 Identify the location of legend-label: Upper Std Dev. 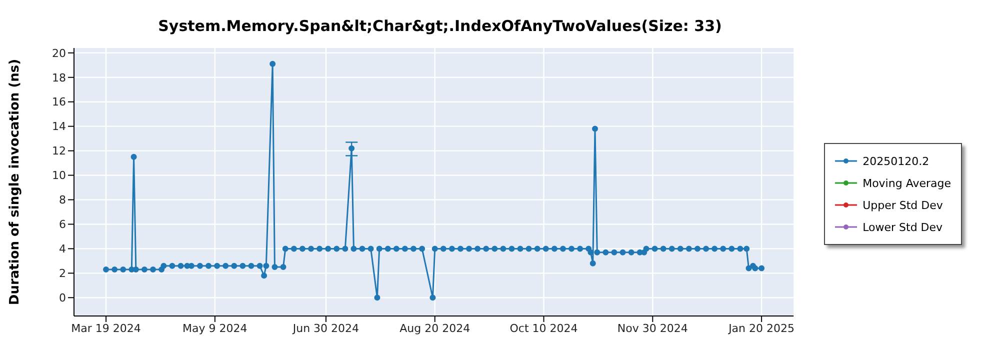
(902, 205).